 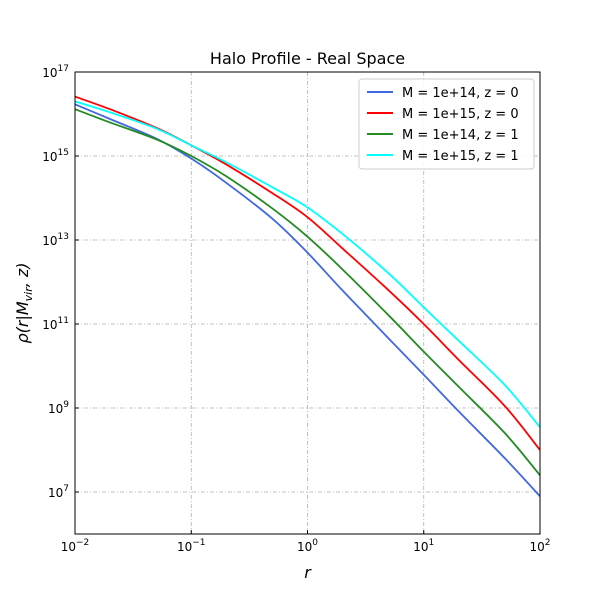 What do you see at coordinates (55, 156) in the screenshot?
I see `y-tick-label: 10¹⁵` at bounding box center [55, 156].